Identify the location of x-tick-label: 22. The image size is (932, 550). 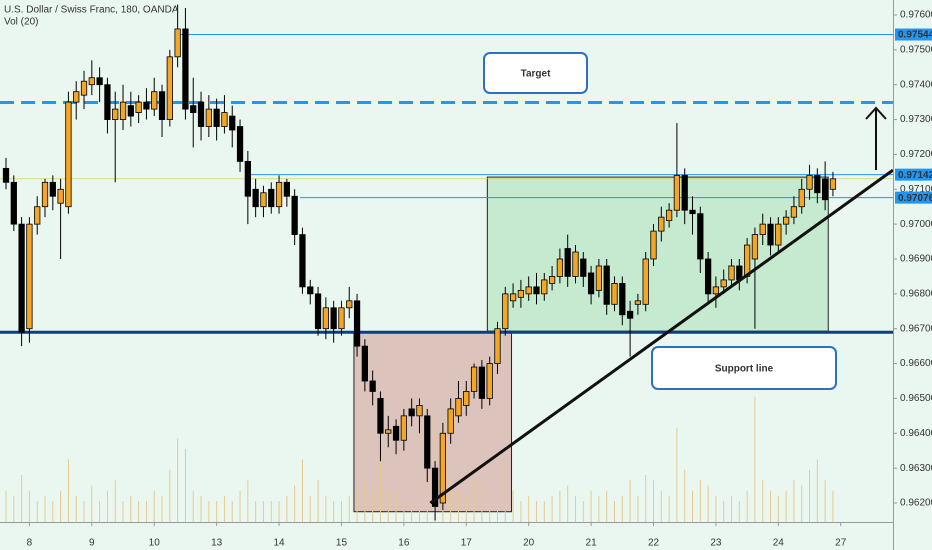
(654, 543).